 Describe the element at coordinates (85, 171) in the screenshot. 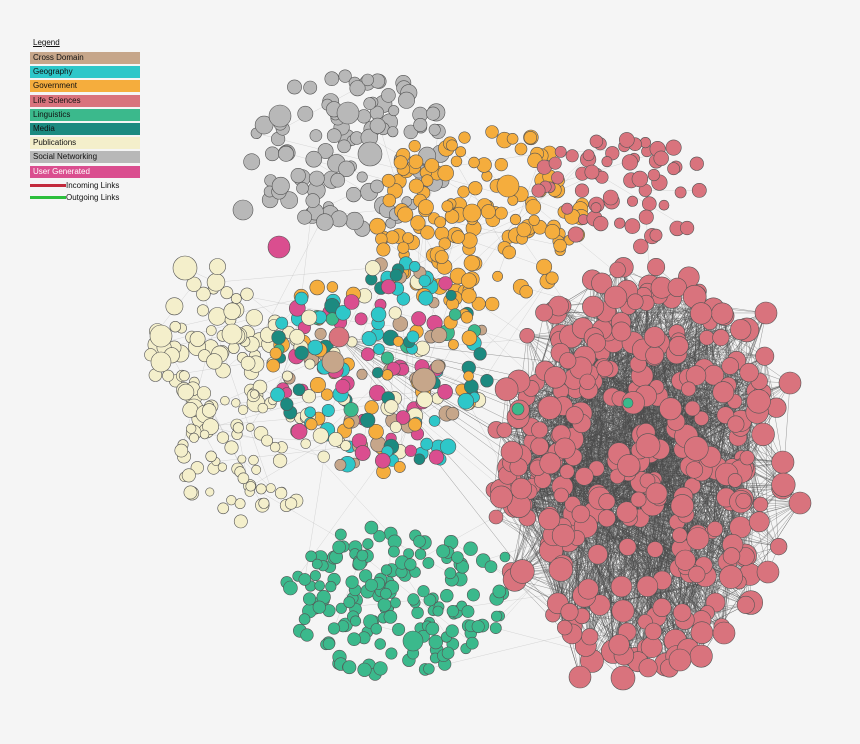

I see `legend-item-user-generated: User Generated` at that location.